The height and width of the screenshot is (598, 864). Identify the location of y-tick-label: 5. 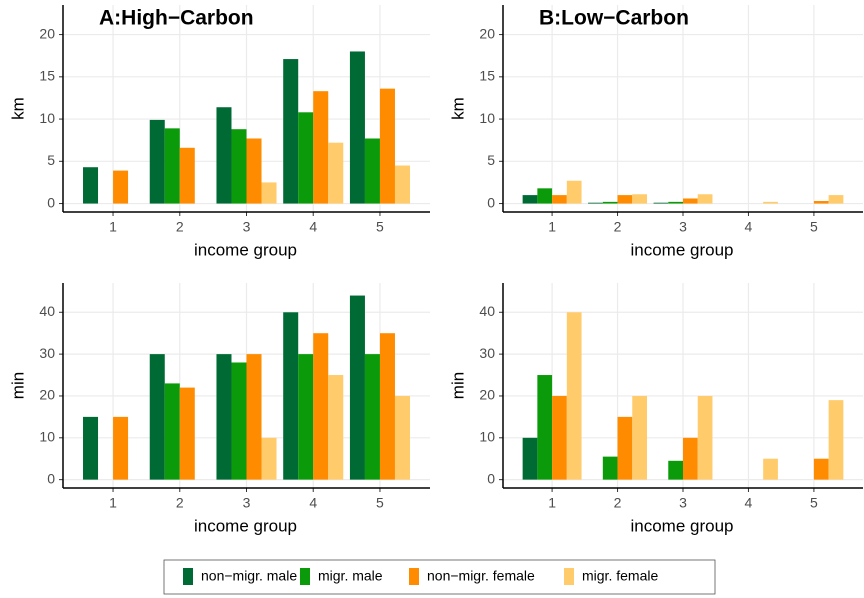
(51, 160).